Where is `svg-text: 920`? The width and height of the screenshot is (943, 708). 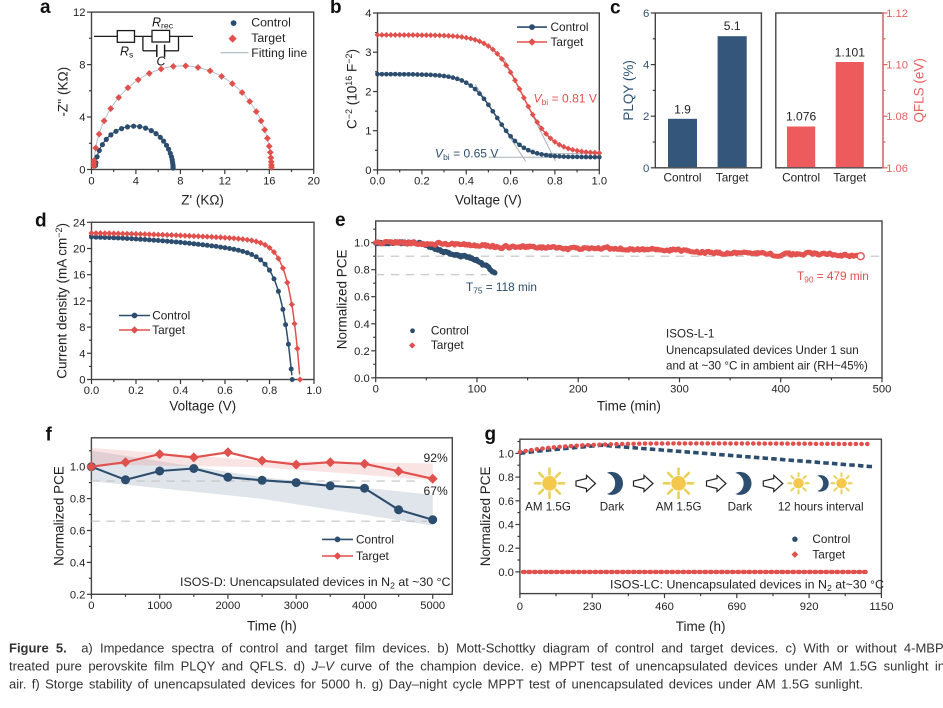 svg-text: 920 is located at coordinates (809, 607).